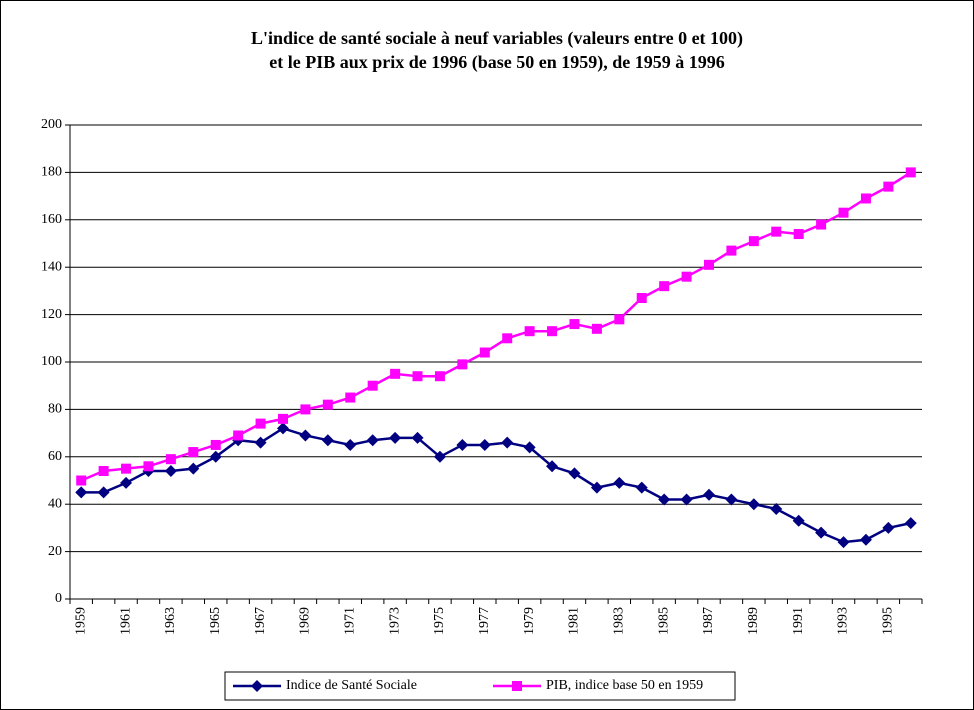 The image size is (974, 710). I want to click on x-tick-label: 1971, so click(349, 621).